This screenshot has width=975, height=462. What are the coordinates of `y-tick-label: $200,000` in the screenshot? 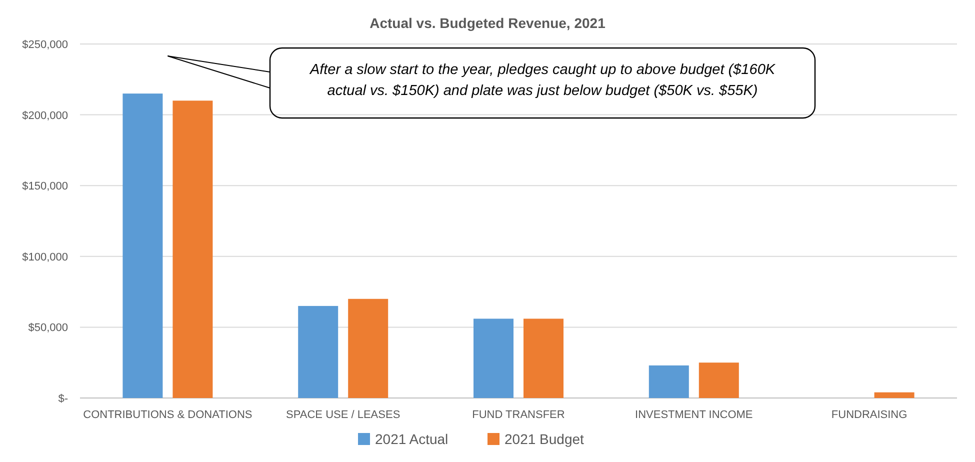 It's located at (45, 116).